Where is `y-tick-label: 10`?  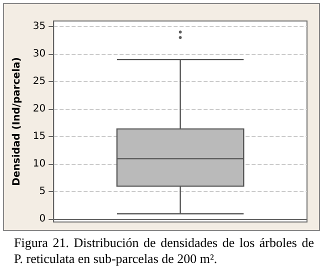
y-tick-label: 10 is located at coordinates (39, 164).